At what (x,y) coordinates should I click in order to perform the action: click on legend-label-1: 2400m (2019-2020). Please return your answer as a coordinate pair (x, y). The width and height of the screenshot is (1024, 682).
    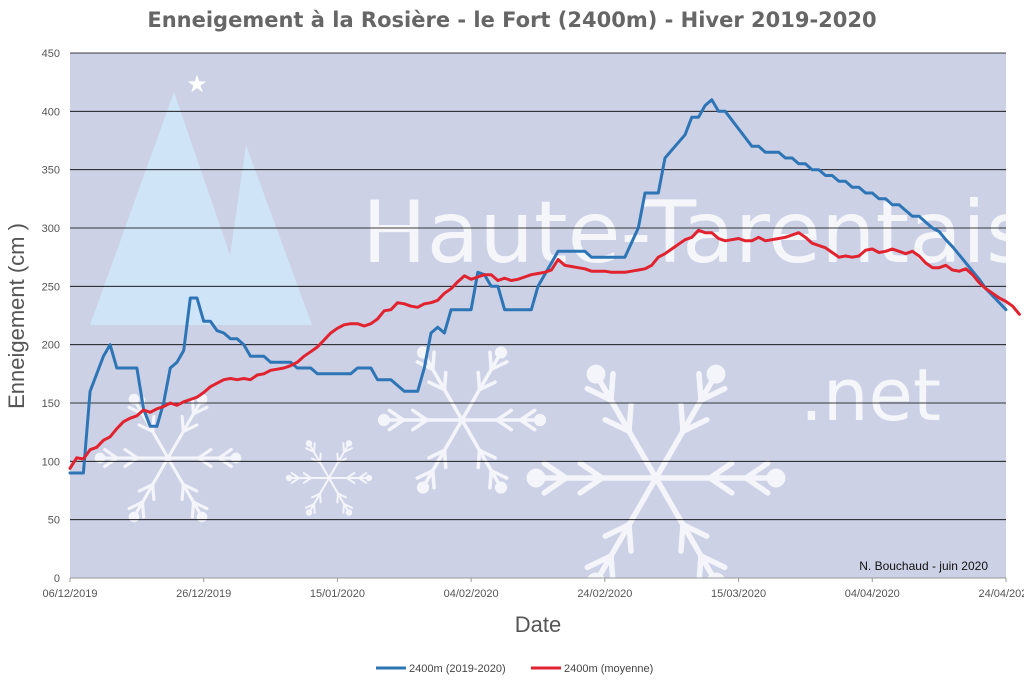
    Looking at the image, I should click on (457, 669).